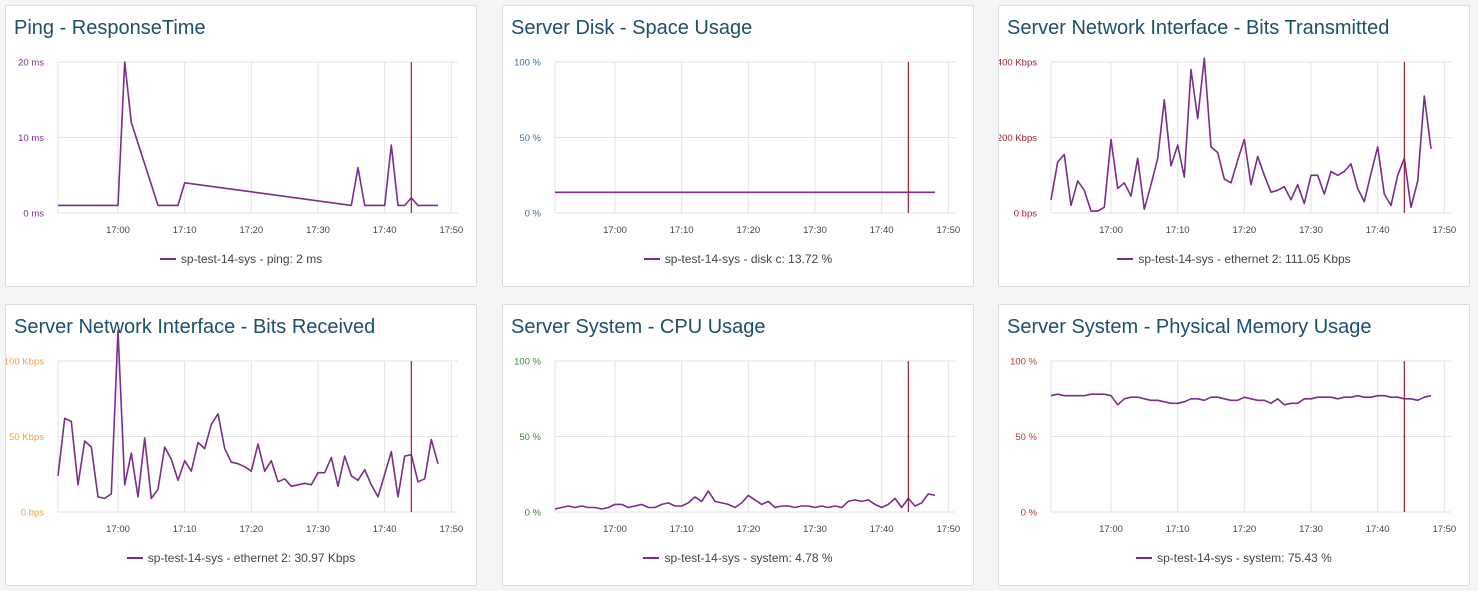 The image size is (1478, 591). I want to click on series-line, so click(745, 500).